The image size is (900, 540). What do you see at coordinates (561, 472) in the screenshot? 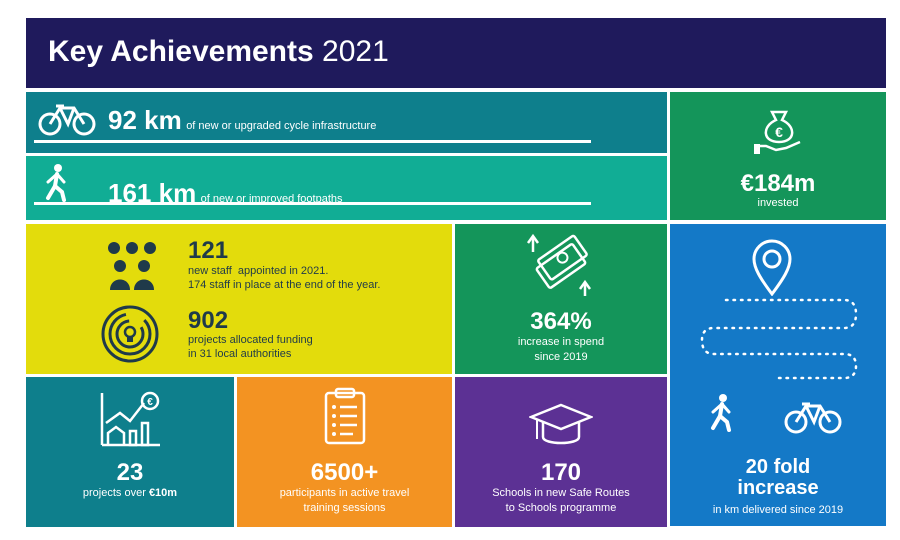
I see `schools-value: 170` at bounding box center [561, 472].